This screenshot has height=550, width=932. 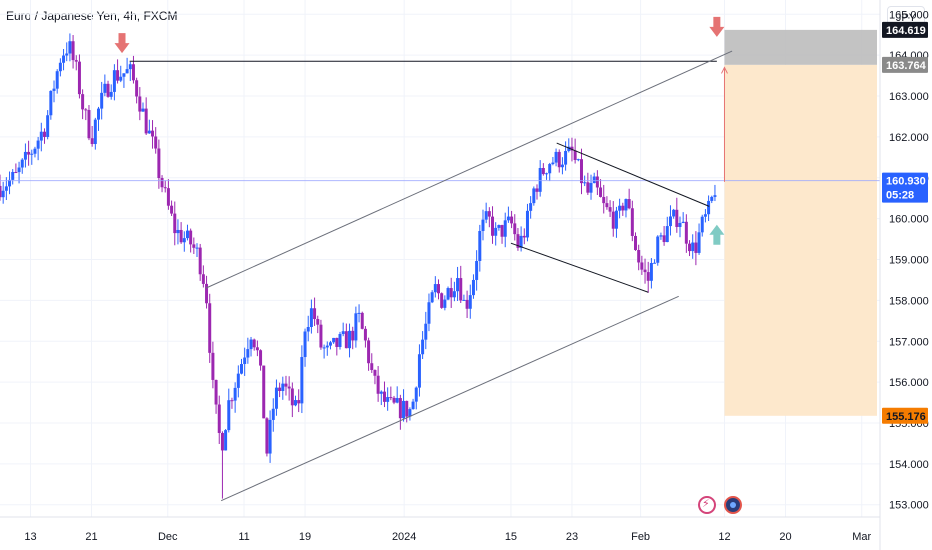 I want to click on x-tick-label: 19, so click(x=305, y=537).